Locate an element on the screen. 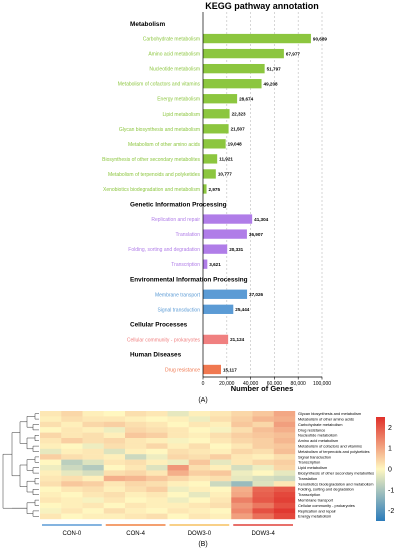 This screenshot has width=406, height=550. value-label-metabolism-of-terpenoids-and-polyketides: 10,777 is located at coordinates (225, 174).